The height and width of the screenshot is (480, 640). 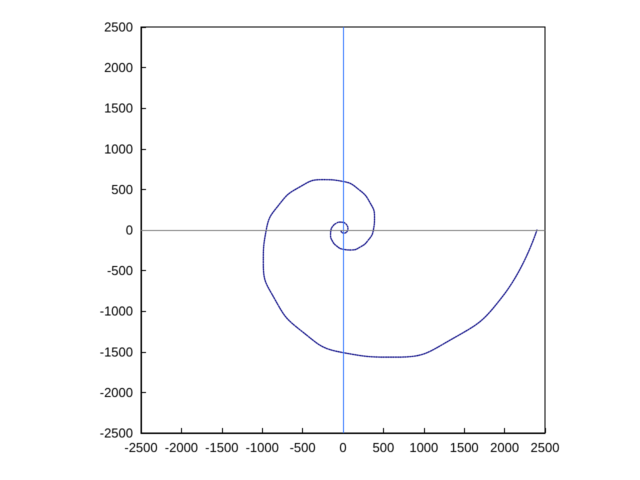 I want to click on x-tick-label: 1000, so click(x=423, y=447).